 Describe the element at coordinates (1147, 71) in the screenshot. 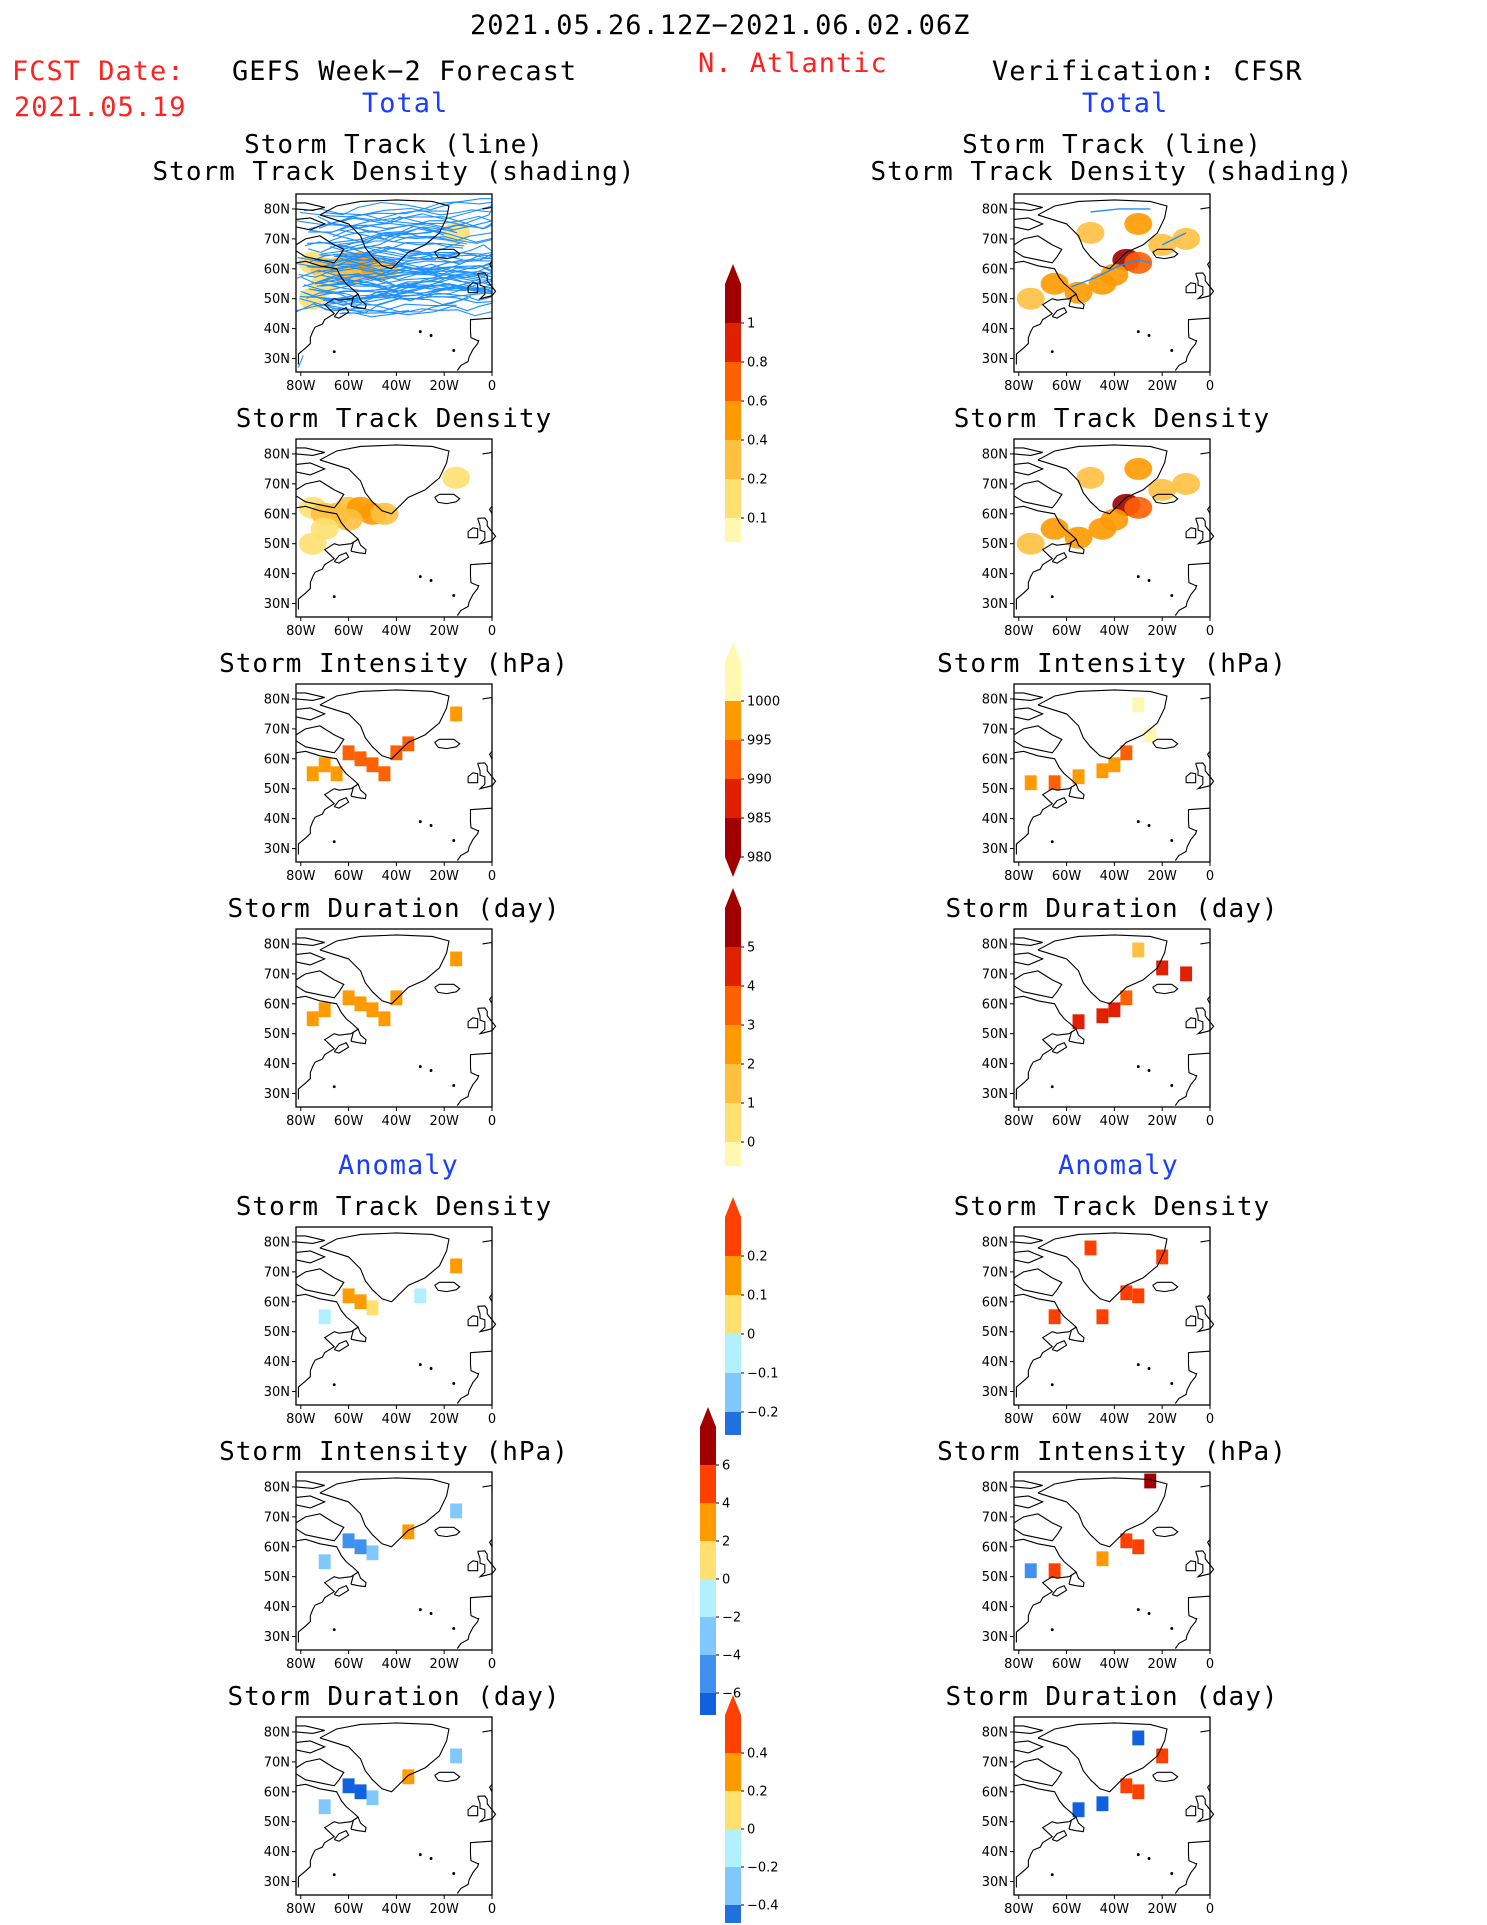

I see `right-column-title: Verification: CFSR` at that location.